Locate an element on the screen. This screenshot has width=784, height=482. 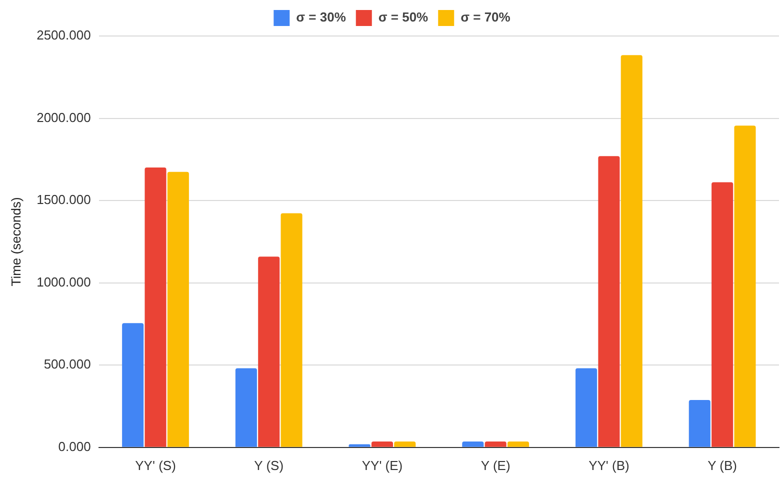
y-tick-label: 500.000 is located at coordinates (67, 364).